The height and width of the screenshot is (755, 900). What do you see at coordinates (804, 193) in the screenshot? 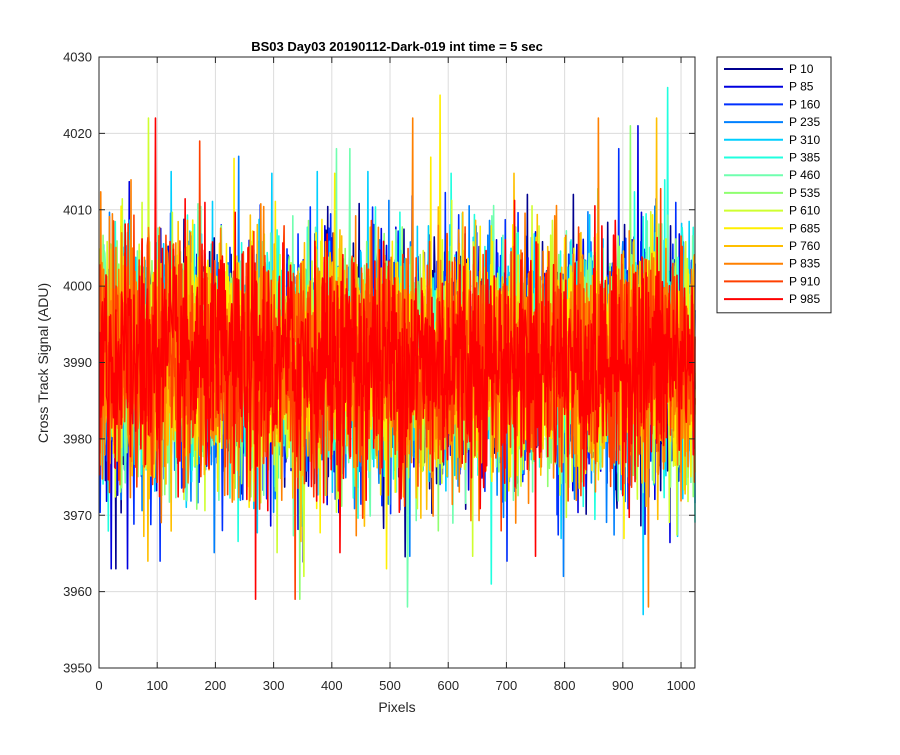
I see `legend-entry-label: P 535` at bounding box center [804, 193].